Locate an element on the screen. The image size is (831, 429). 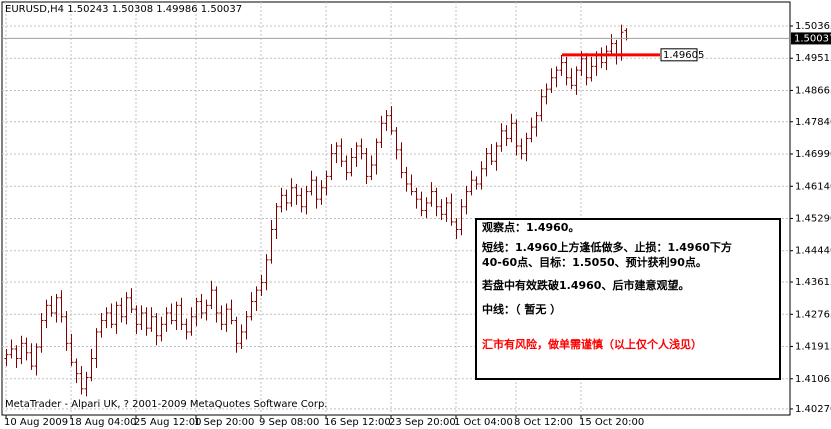
x-tick-label: 1 Sep 20:00 is located at coordinates (224, 422).